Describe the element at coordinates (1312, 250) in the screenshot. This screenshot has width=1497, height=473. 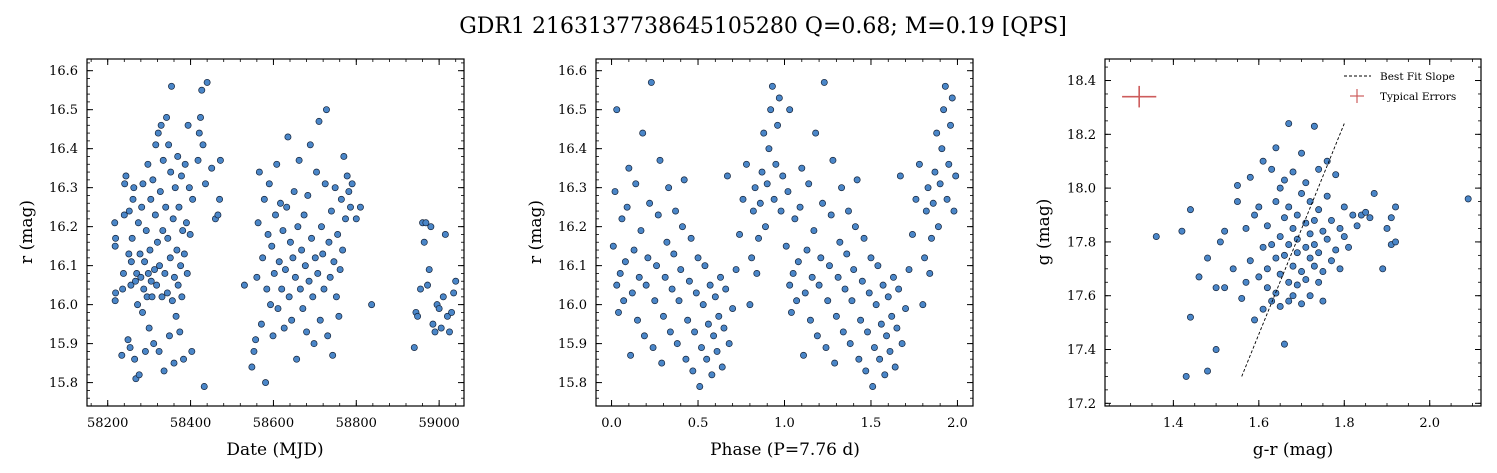
I see `cmd-points` at that location.